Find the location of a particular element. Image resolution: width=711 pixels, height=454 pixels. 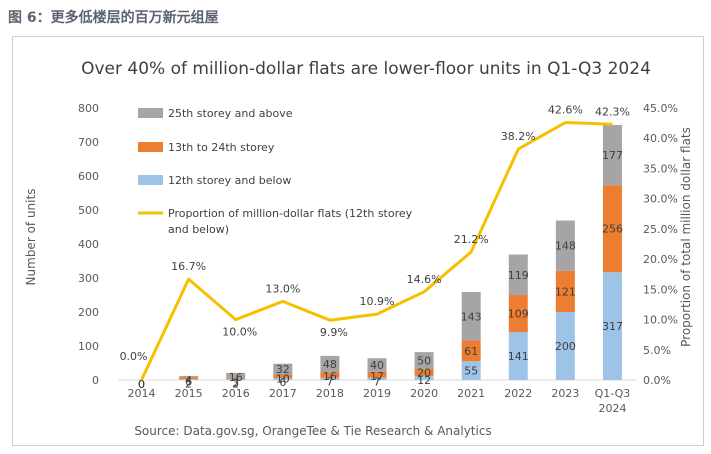

bar-data-label: 0 is located at coordinates (141, 384).